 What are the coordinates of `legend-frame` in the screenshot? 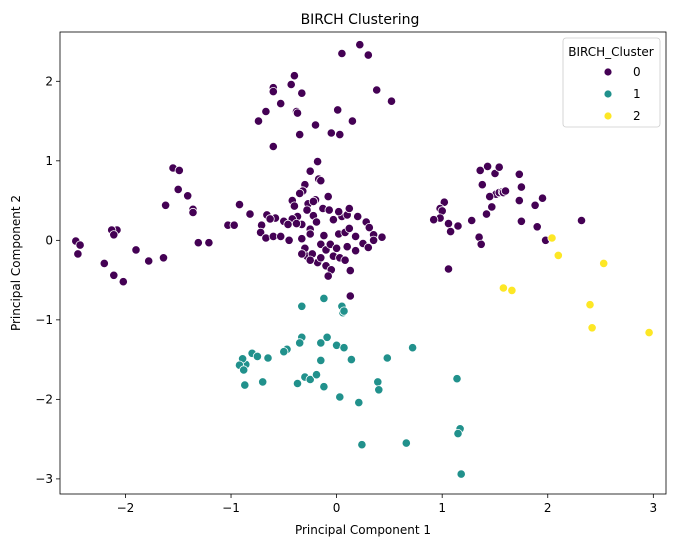 It's located at (611, 82).